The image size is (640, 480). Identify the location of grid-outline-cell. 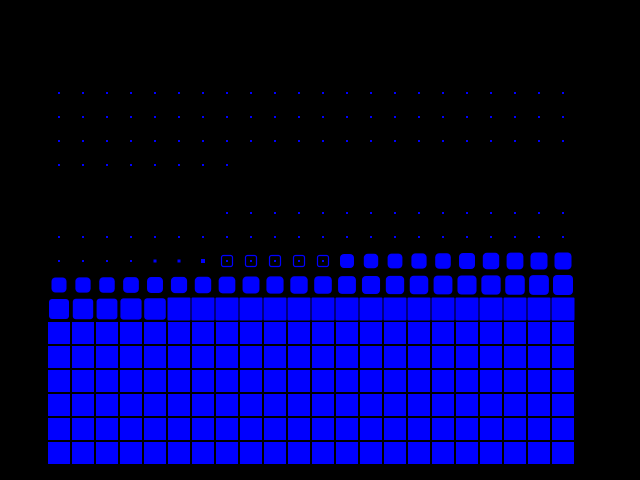
(323, 261).